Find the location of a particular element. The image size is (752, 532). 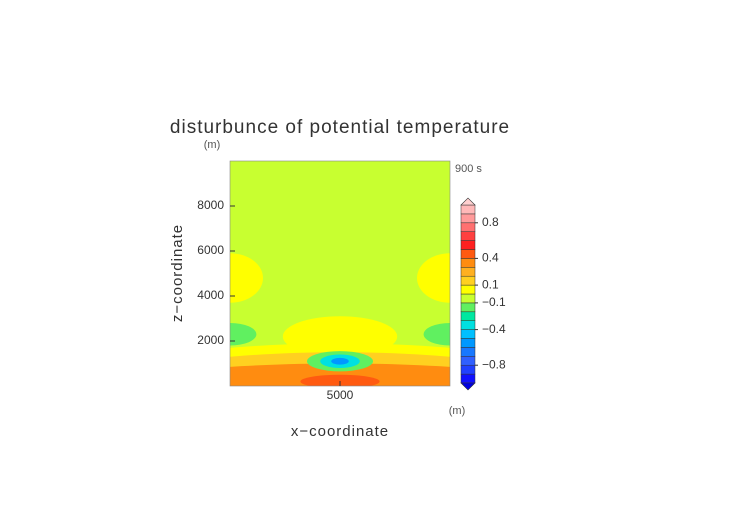

chart-title: disturbunce of potential temperature is located at coordinates (340, 127).